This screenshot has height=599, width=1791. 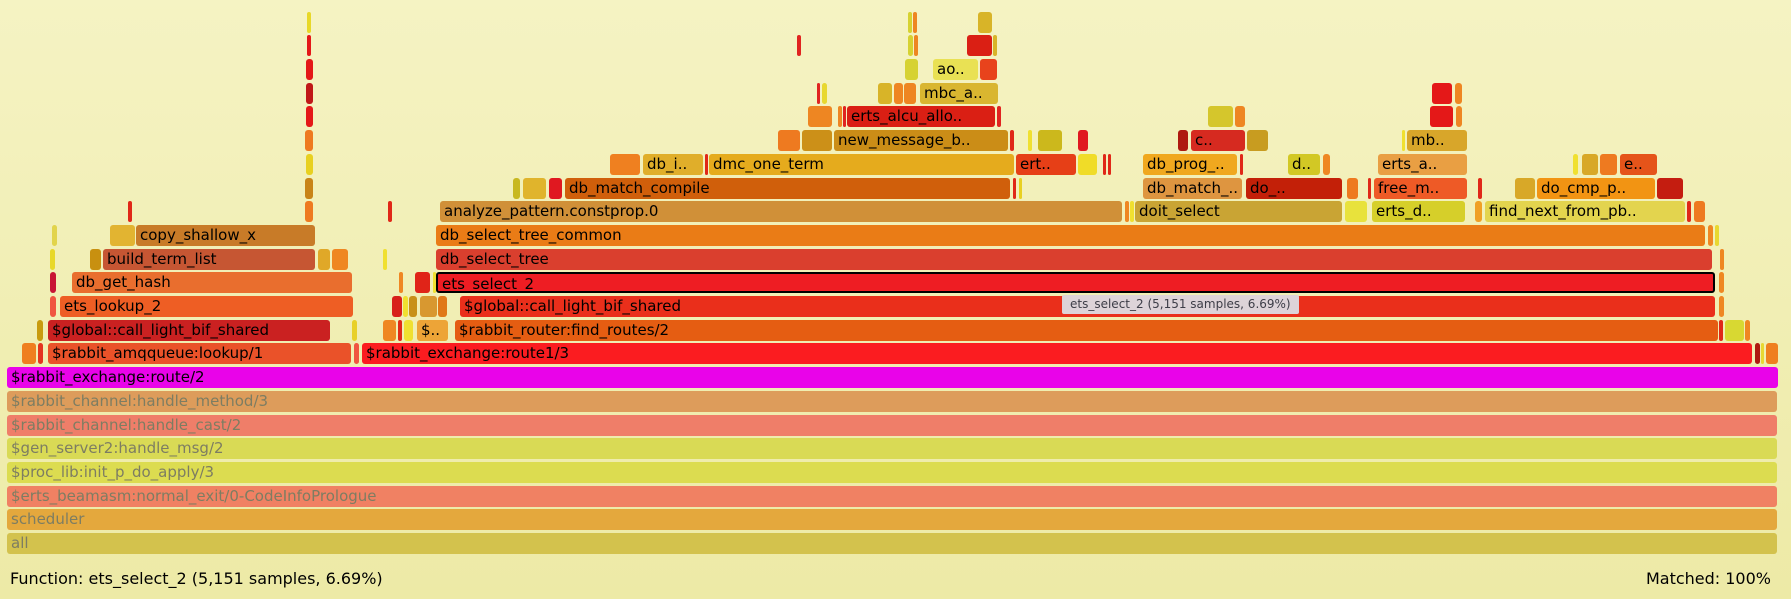 I want to click on flame-frame-do: do_.., so click(x=1294, y=188).